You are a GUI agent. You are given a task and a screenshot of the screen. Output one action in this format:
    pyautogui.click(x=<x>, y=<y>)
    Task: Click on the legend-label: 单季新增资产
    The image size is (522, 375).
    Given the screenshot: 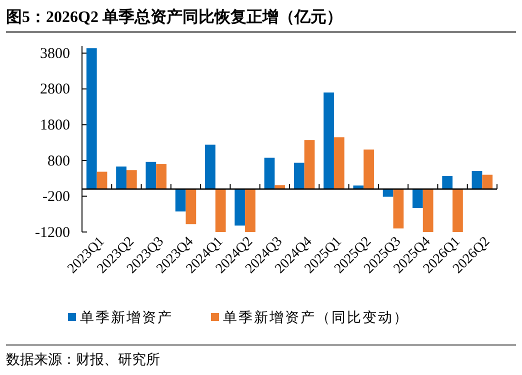 What is the action you would take?
    pyautogui.click(x=126, y=318)
    